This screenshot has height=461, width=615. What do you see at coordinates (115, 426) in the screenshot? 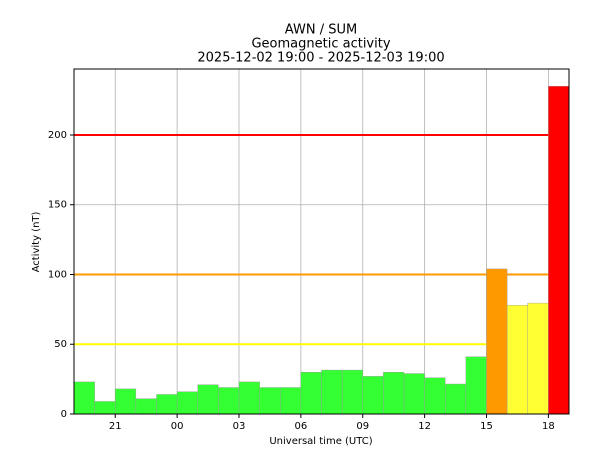
I see `x-tick-label: 21` at bounding box center [115, 426].